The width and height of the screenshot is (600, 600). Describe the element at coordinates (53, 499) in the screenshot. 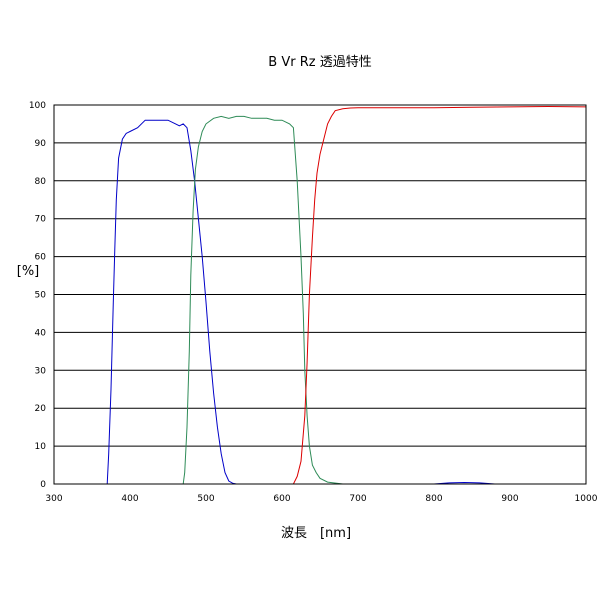

I see `x-tick-label: 300` at that location.